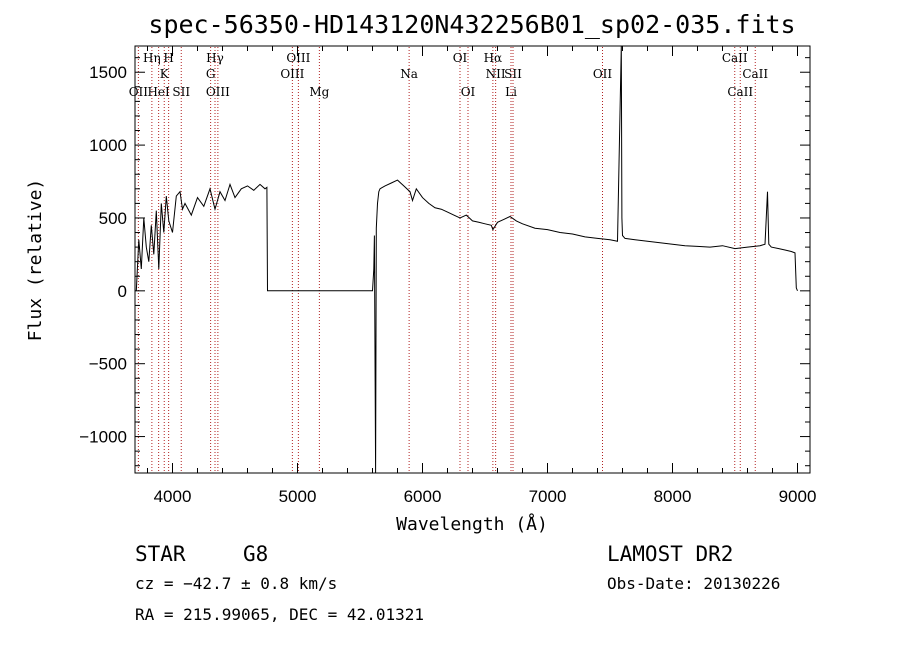 The width and height of the screenshot is (900, 649). Describe the element at coordinates (670, 554) in the screenshot. I see `survey-name: LAMOST DR2` at that location.